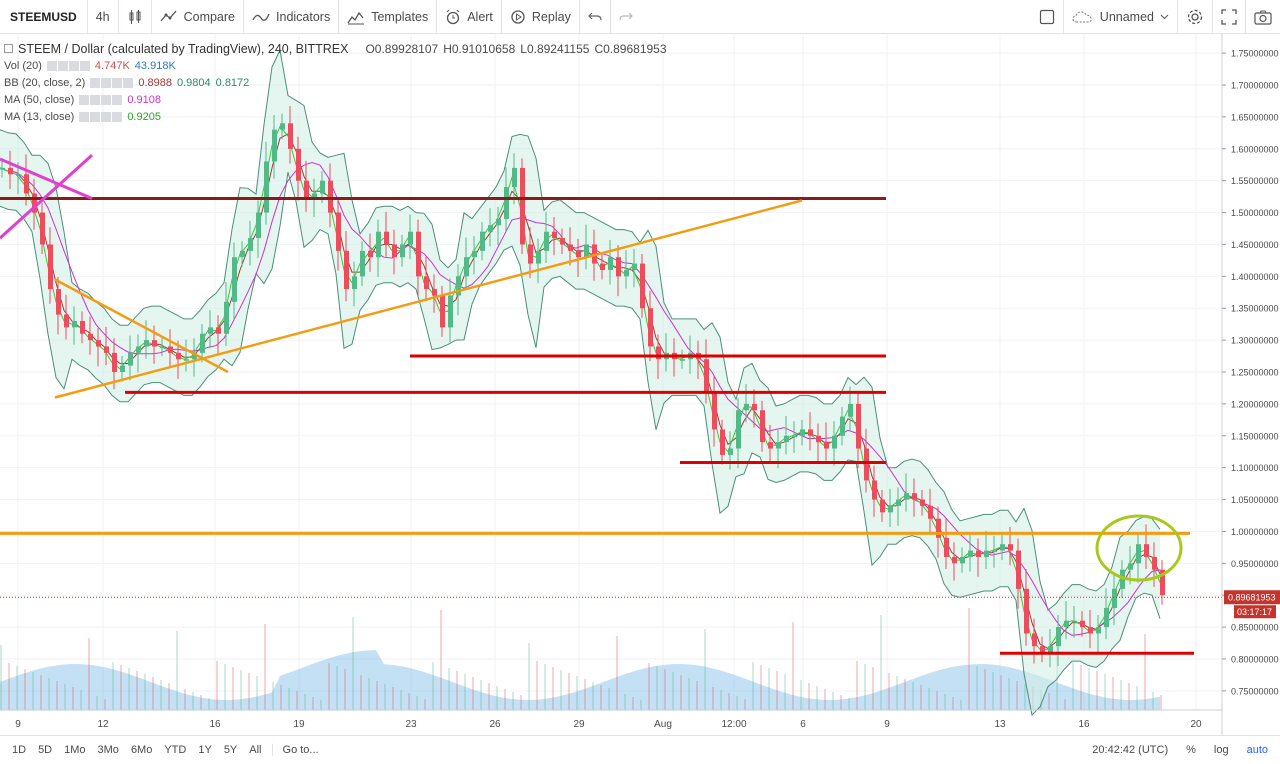 The height and width of the screenshot is (764, 1280). I want to click on range-1y: 1Y, so click(205, 750).